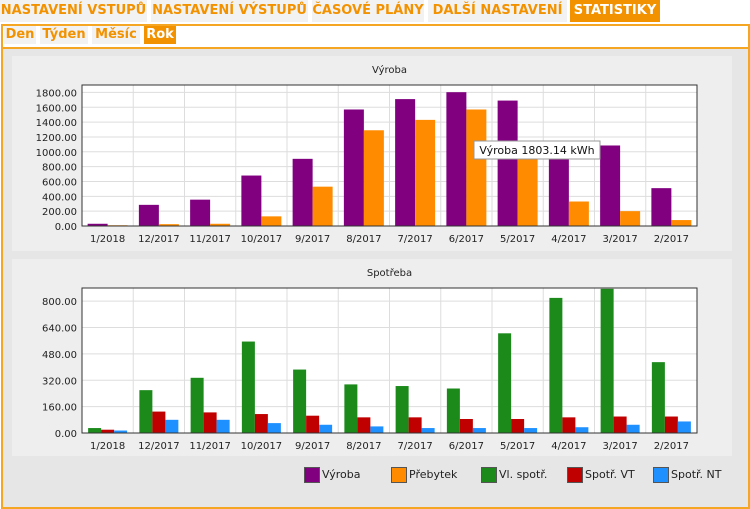  What do you see at coordinates (620, 424) in the screenshot?
I see `bar-spotř-vt-3-2017` at bounding box center [620, 424].